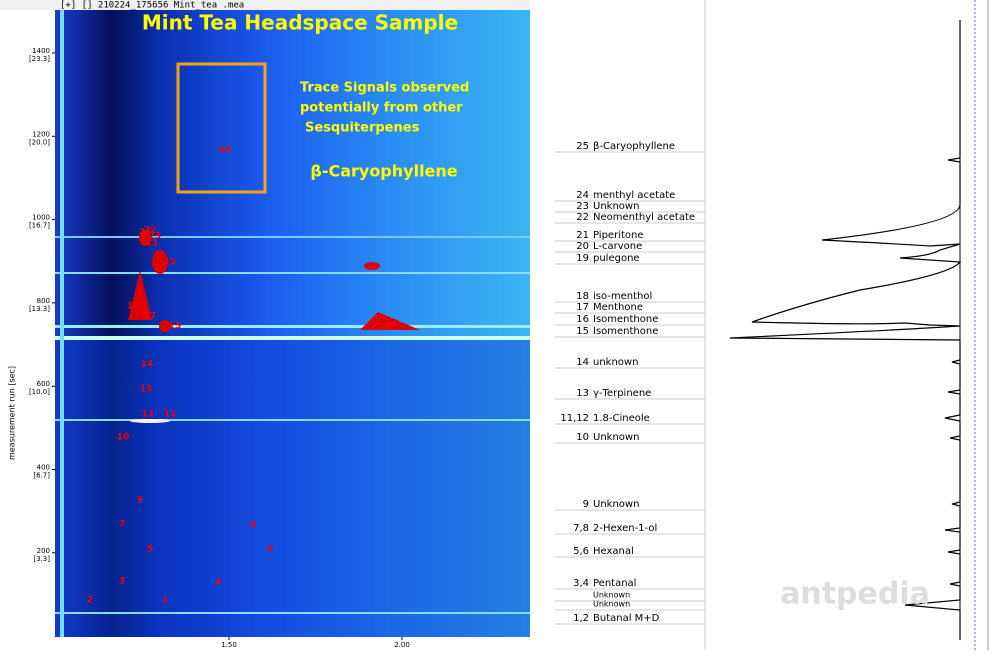 The width and height of the screenshot is (1000, 654). Describe the element at coordinates (39, 142) in the screenshot. I see `y-tick-sublabel: [20.0]` at that location.